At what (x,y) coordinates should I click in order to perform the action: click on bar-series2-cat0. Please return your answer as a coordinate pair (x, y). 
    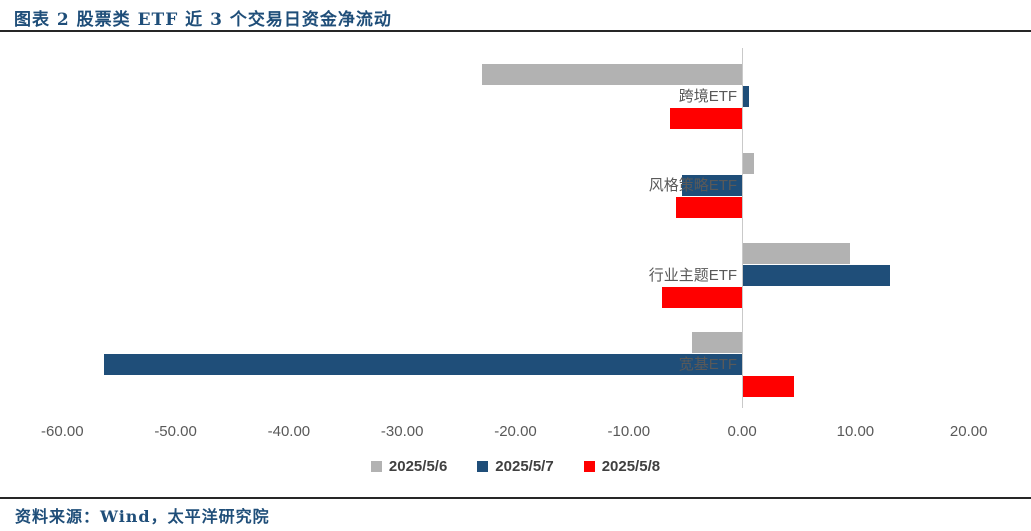
    Looking at the image, I should click on (706, 118).